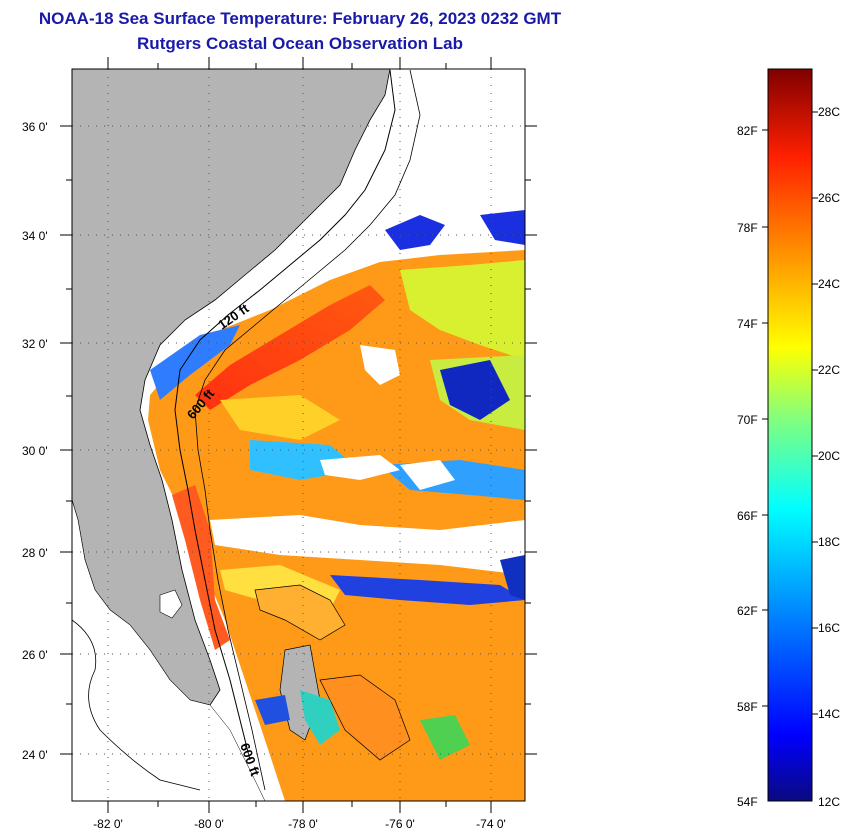 The image size is (849, 832). What do you see at coordinates (35, 755) in the screenshot?
I see `lat-label-24: 24 0'` at bounding box center [35, 755].